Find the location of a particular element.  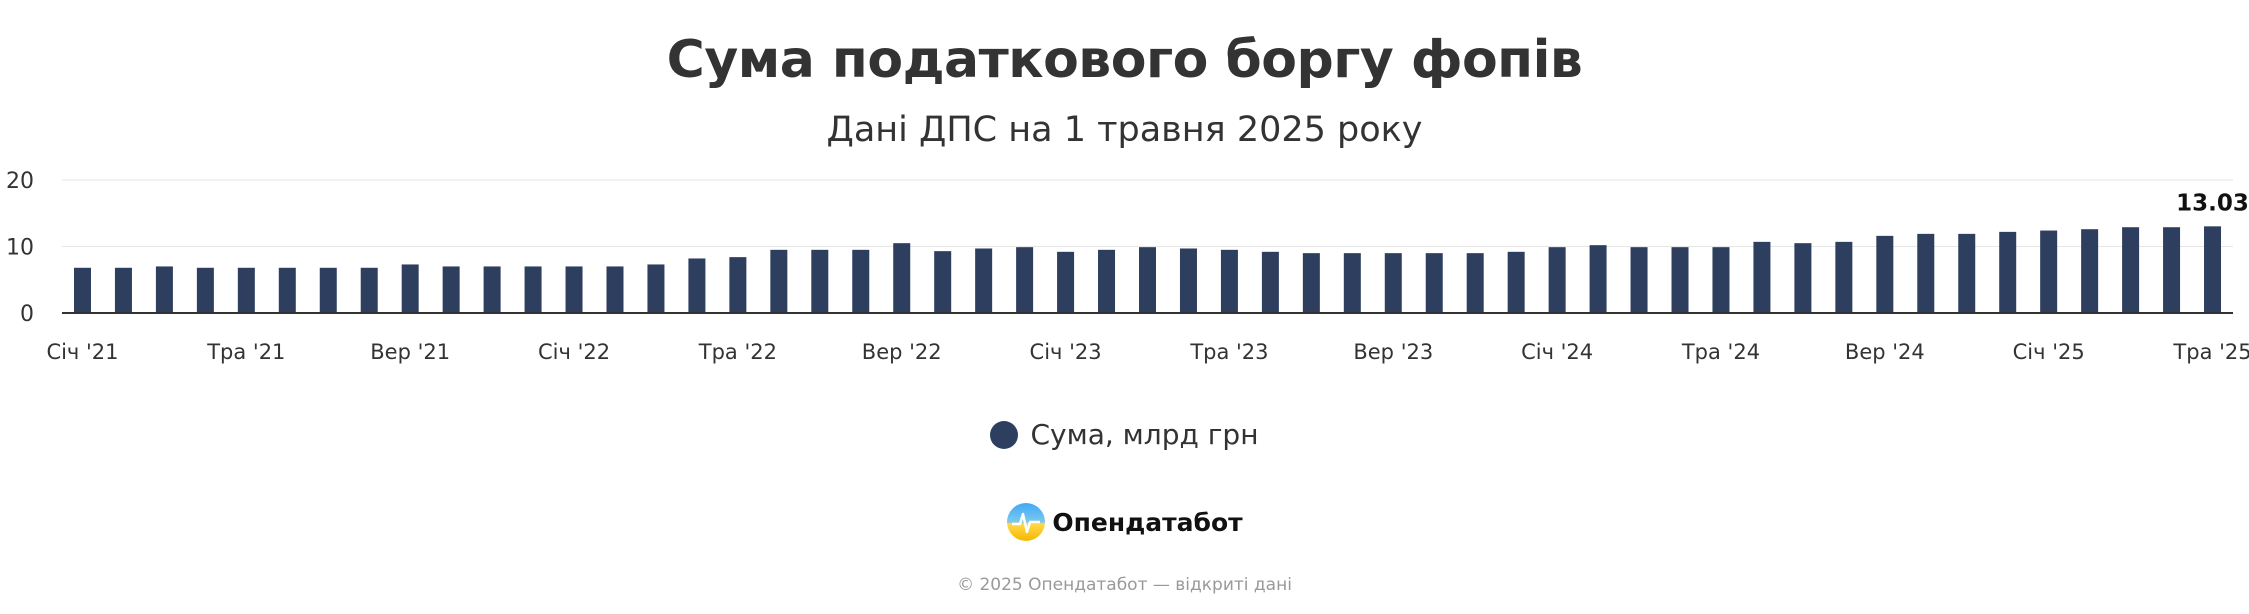

legend-label: Сума, млрд грн is located at coordinates (1144, 434).